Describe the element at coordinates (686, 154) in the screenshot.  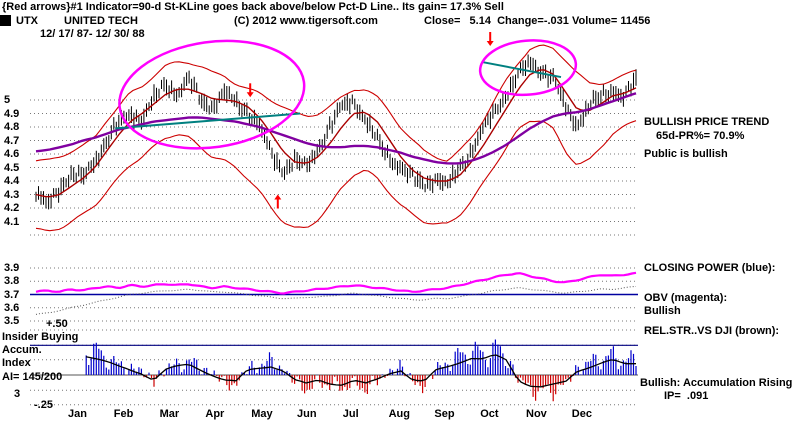
I see `public-status: Public is bullish` at that location.